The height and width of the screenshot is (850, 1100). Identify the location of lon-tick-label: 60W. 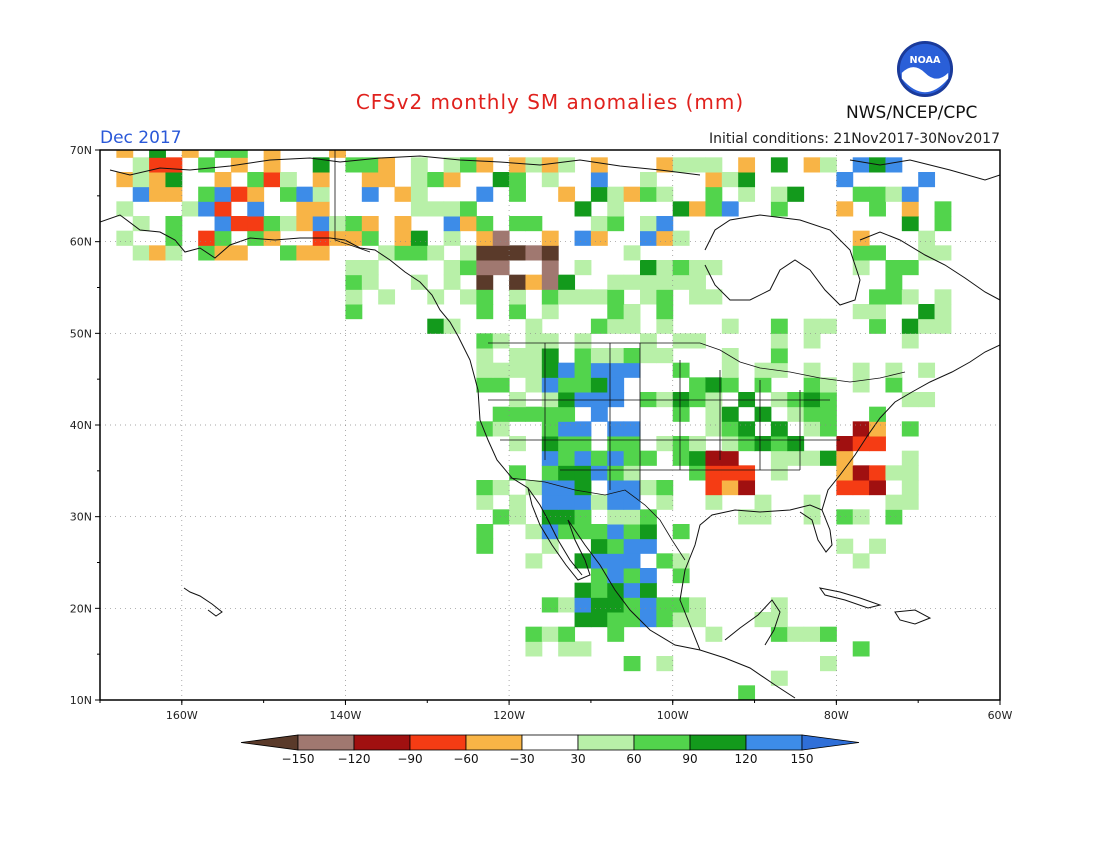
(1000, 715).